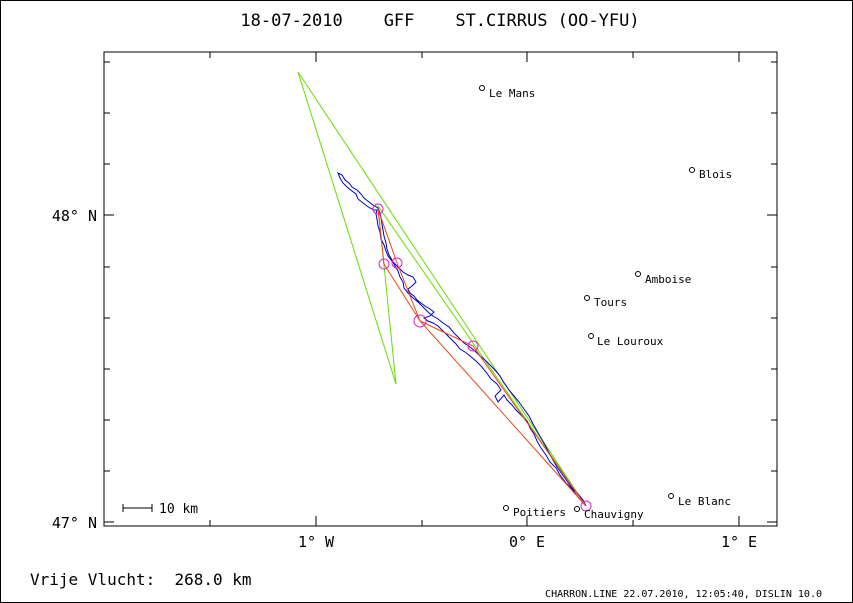  What do you see at coordinates (671, 496) in the screenshot?
I see `city-marker-le-blanc` at bounding box center [671, 496].